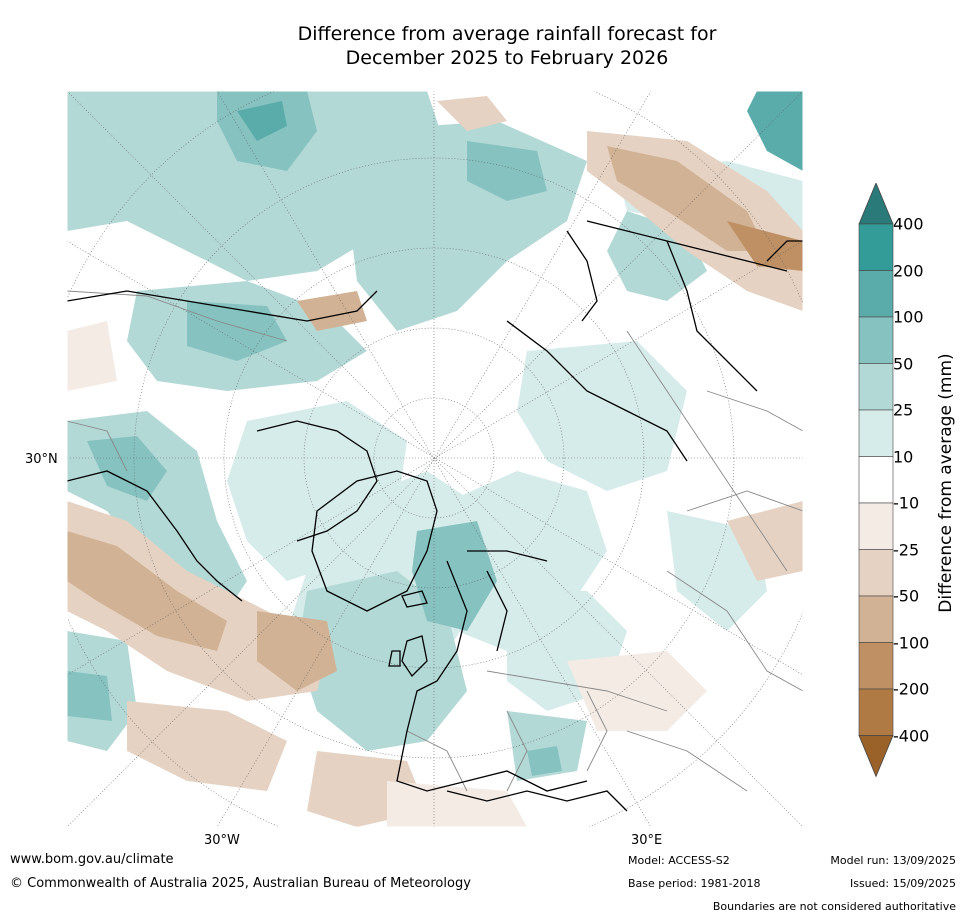  Describe the element at coordinates (89, 696) in the screenshot. I see `wet-region-atlantic-sw-core` at that location.